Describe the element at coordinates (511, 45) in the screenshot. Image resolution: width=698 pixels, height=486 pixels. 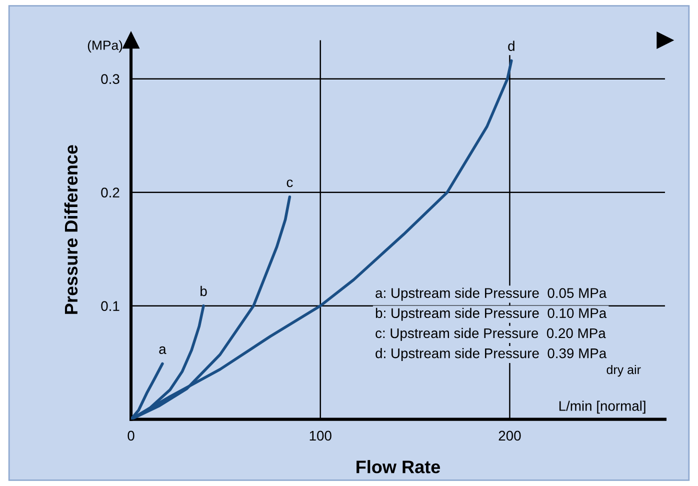
I see `series-label: d` at that location.